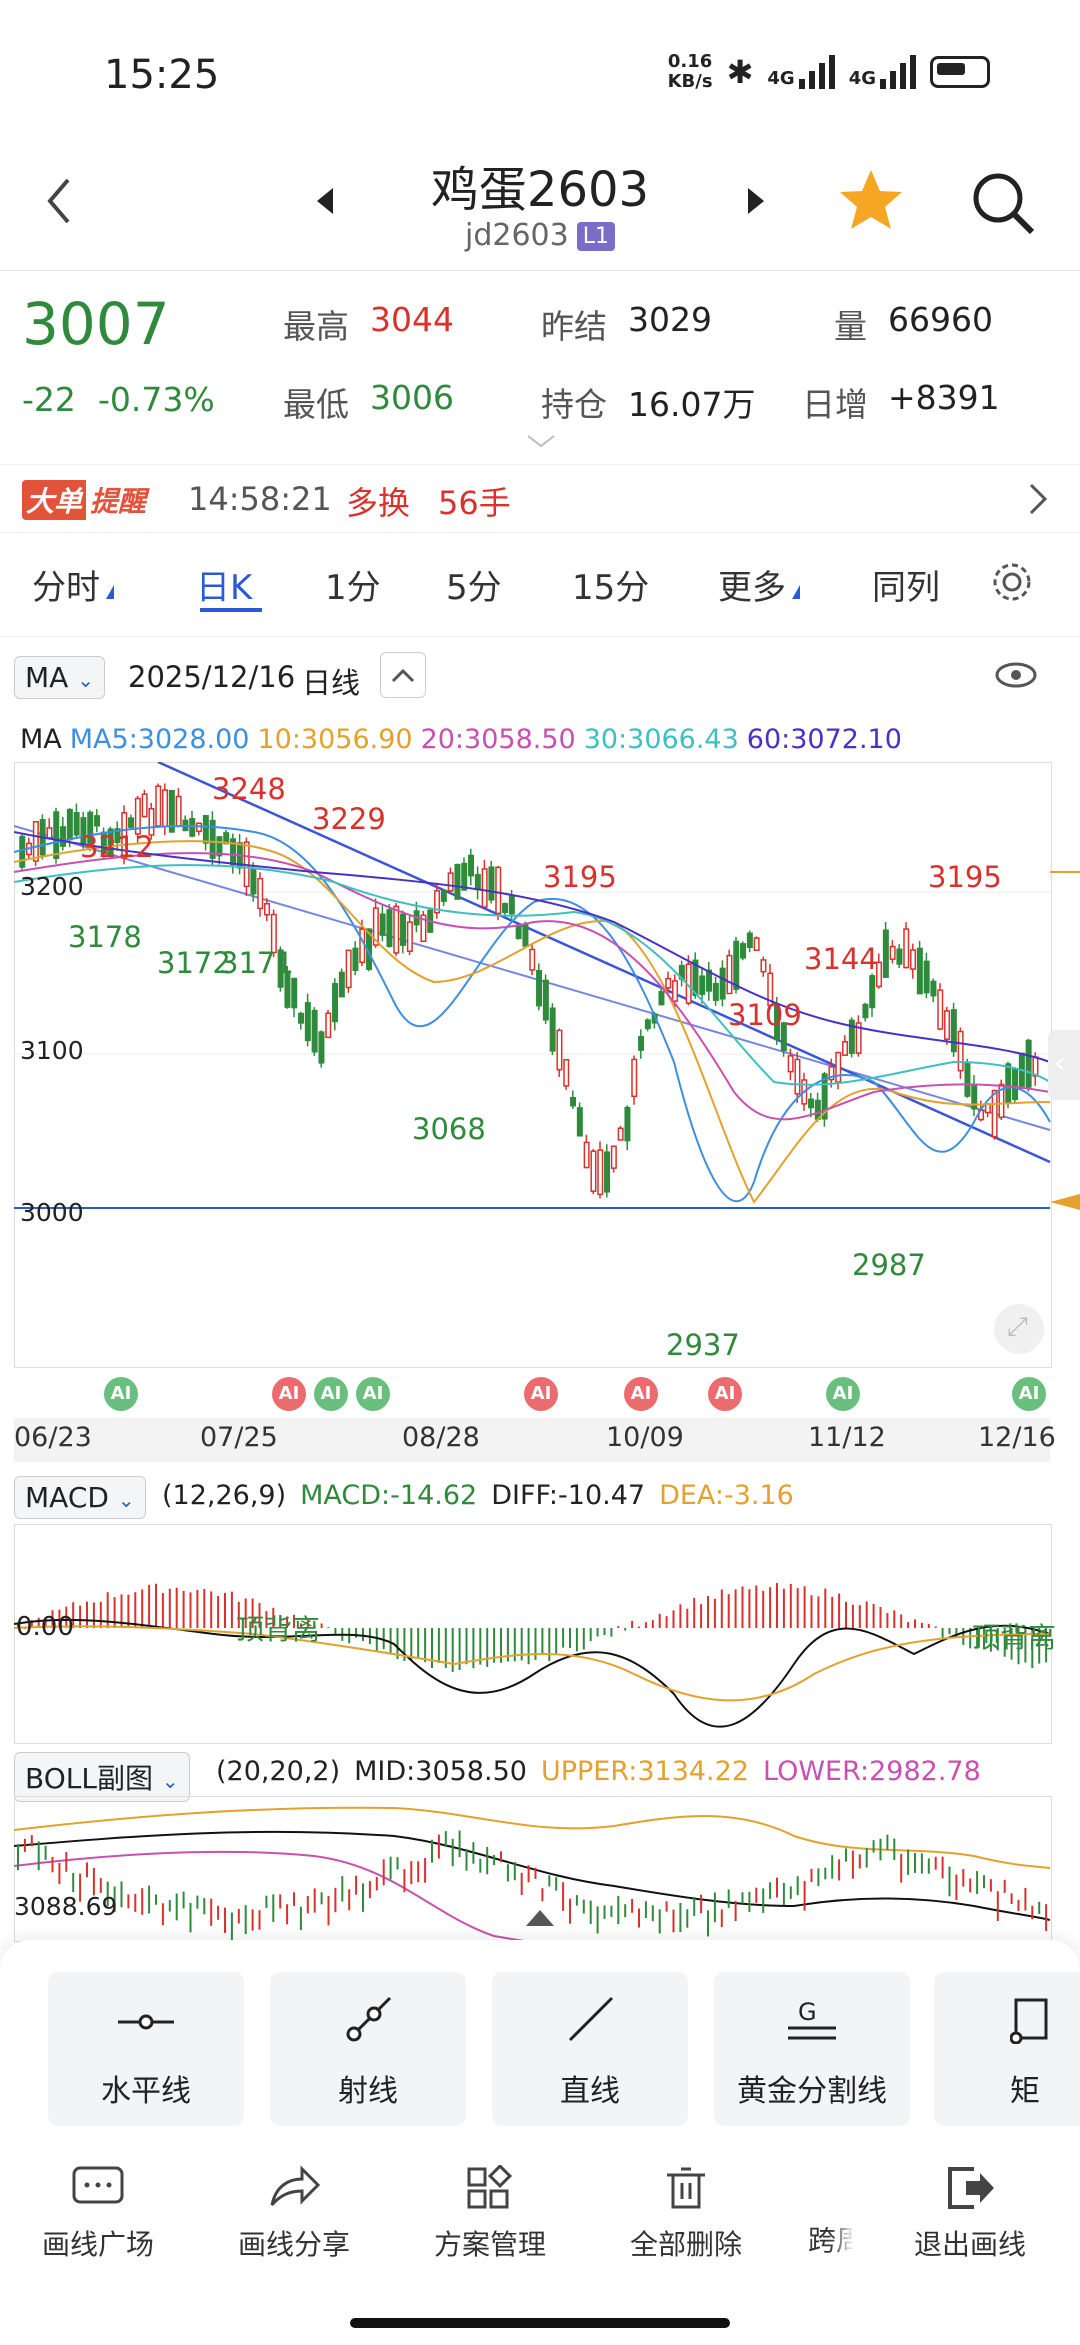  What do you see at coordinates (231, 610) in the screenshot?
I see `tab-active-underline` at bounding box center [231, 610].